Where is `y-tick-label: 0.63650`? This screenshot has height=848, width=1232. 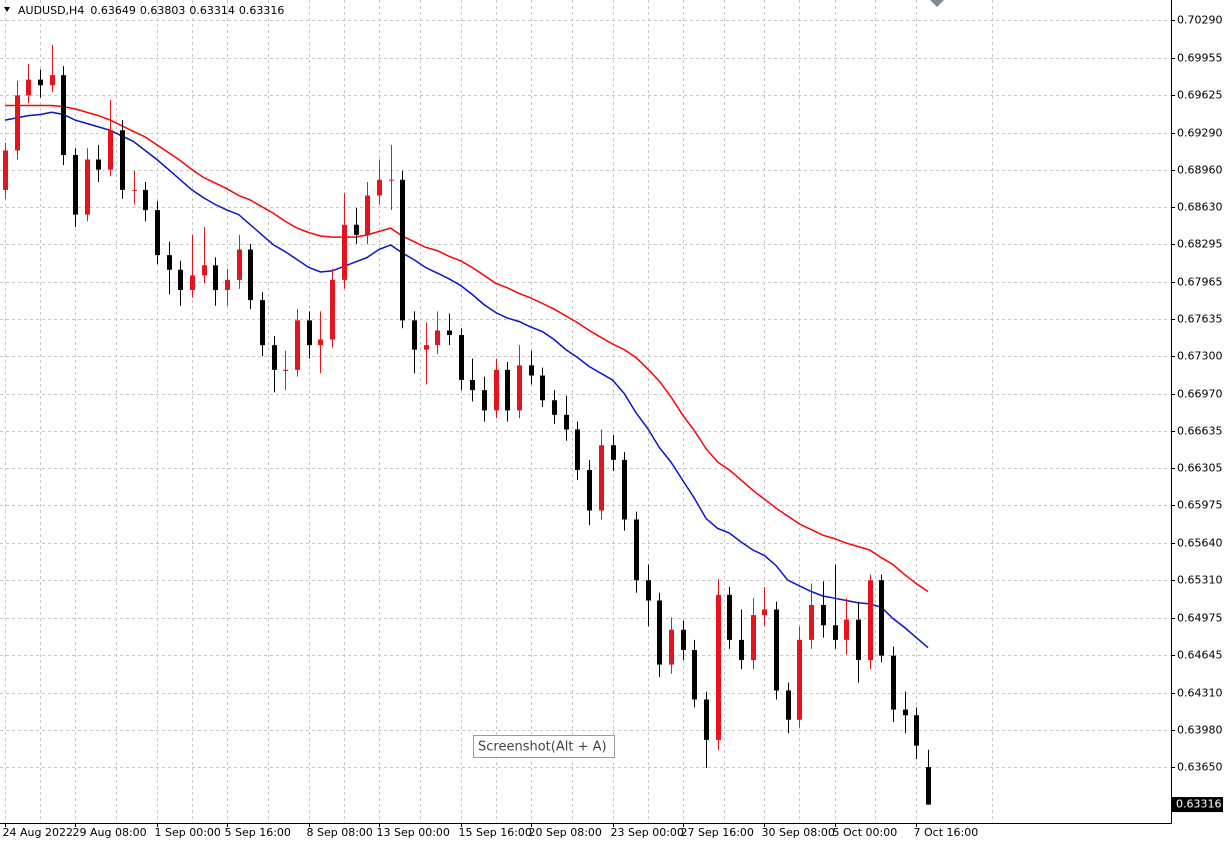 y-tick-label: 0.63650 is located at coordinates (1200, 767).